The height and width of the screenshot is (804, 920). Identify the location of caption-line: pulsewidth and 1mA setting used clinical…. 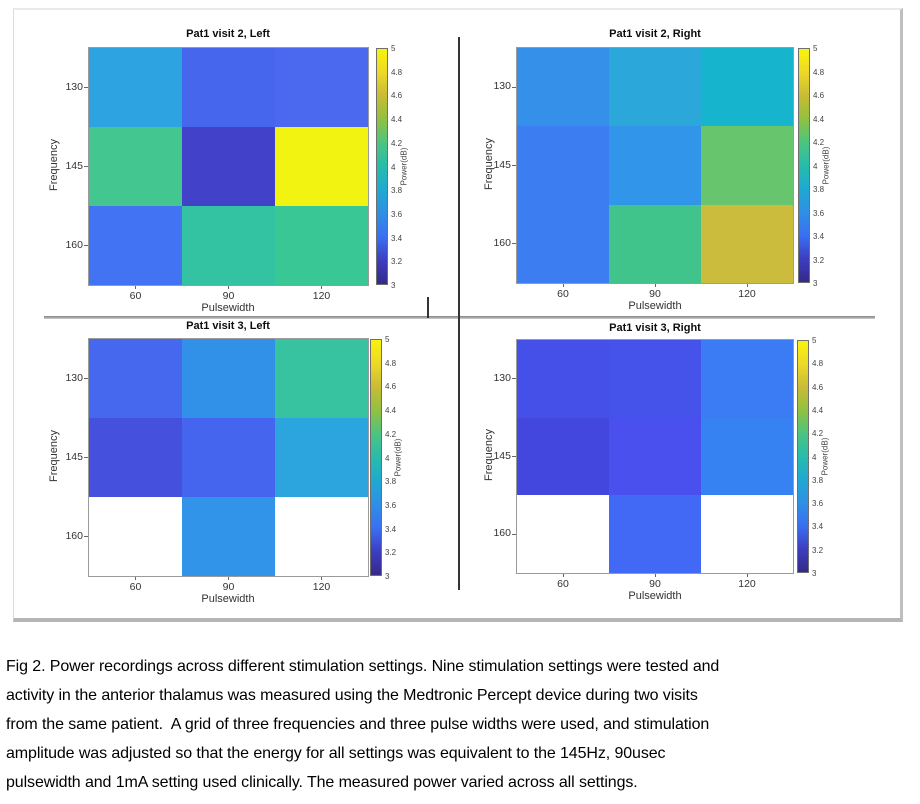
(322, 782).